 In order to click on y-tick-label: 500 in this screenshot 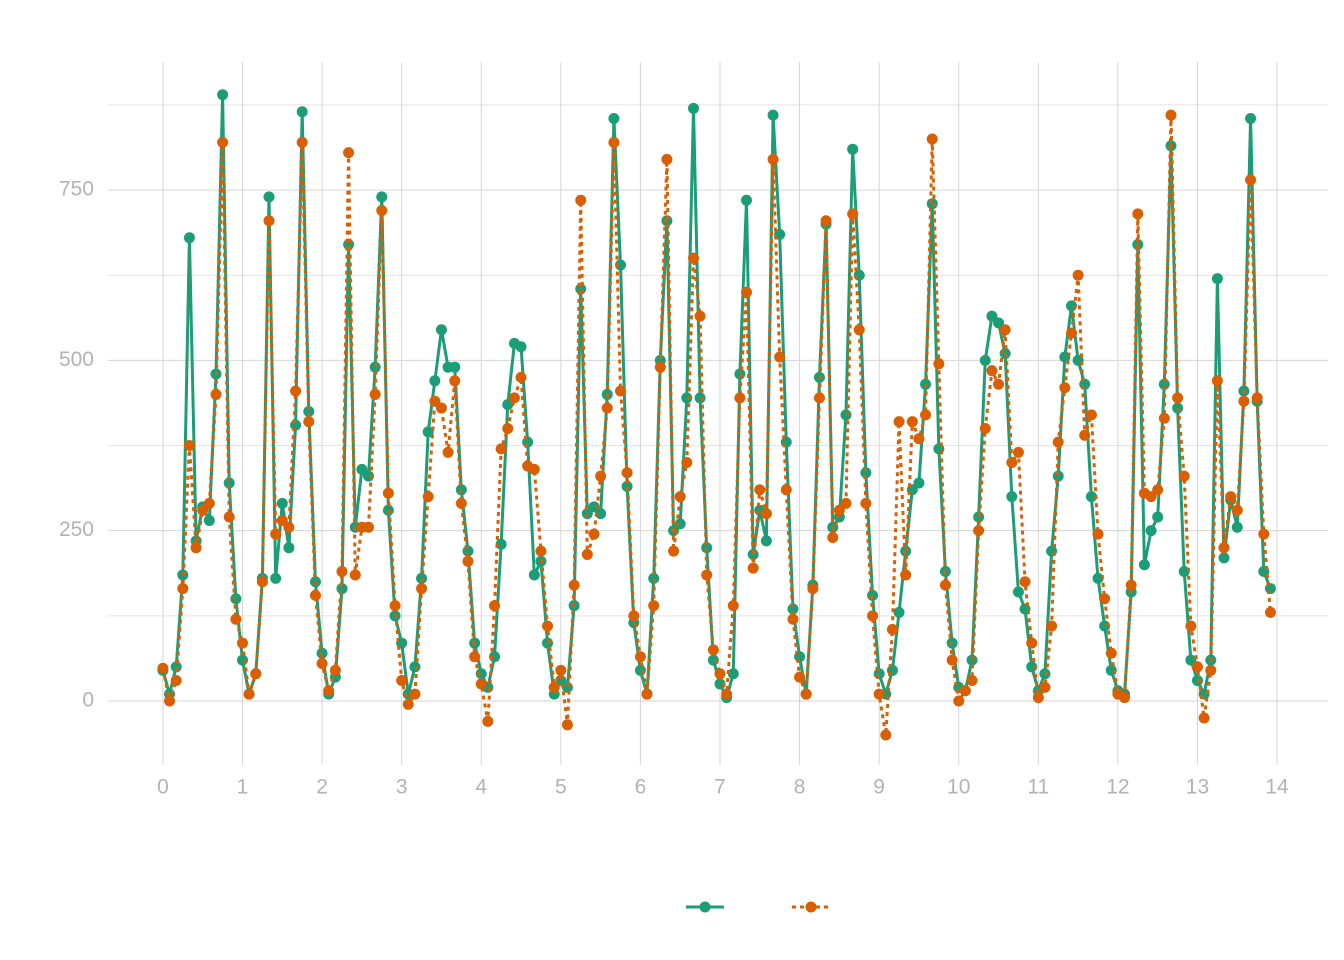, I will do `click(76, 359)`.